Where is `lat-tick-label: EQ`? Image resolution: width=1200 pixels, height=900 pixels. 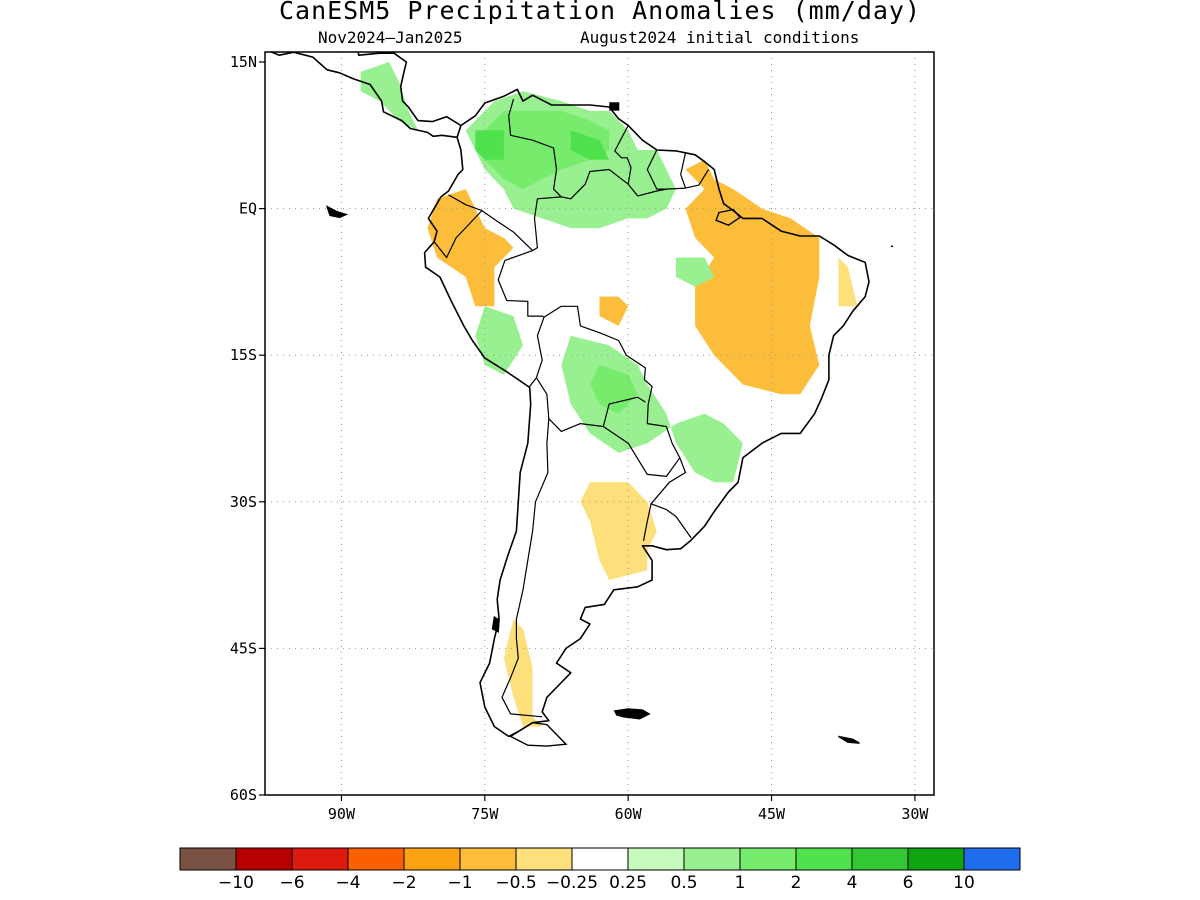
lat-tick-label: EQ is located at coordinates (248, 209).